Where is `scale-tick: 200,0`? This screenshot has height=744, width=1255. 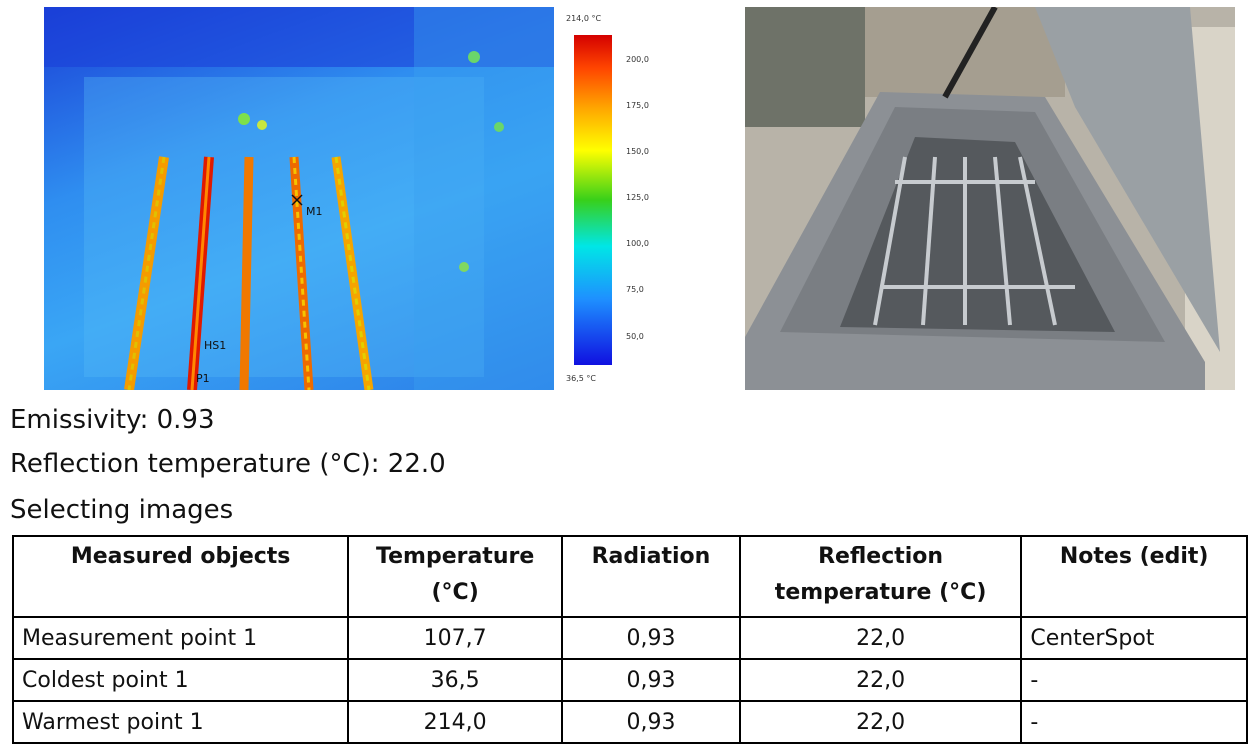
scale-tick: 200,0 is located at coordinates (637, 59).